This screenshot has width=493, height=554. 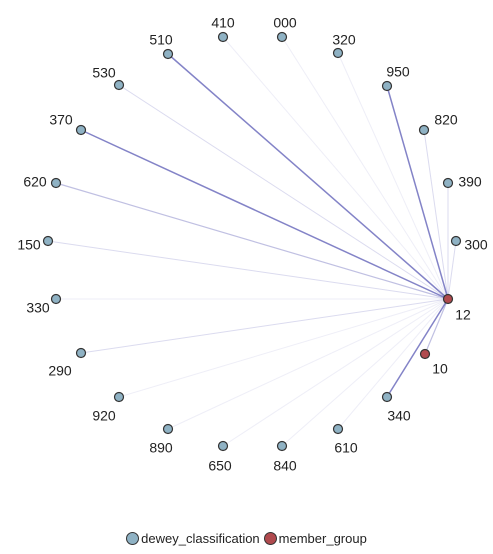 I want to click on node-label-330: 330, so click(x=38, y=308).